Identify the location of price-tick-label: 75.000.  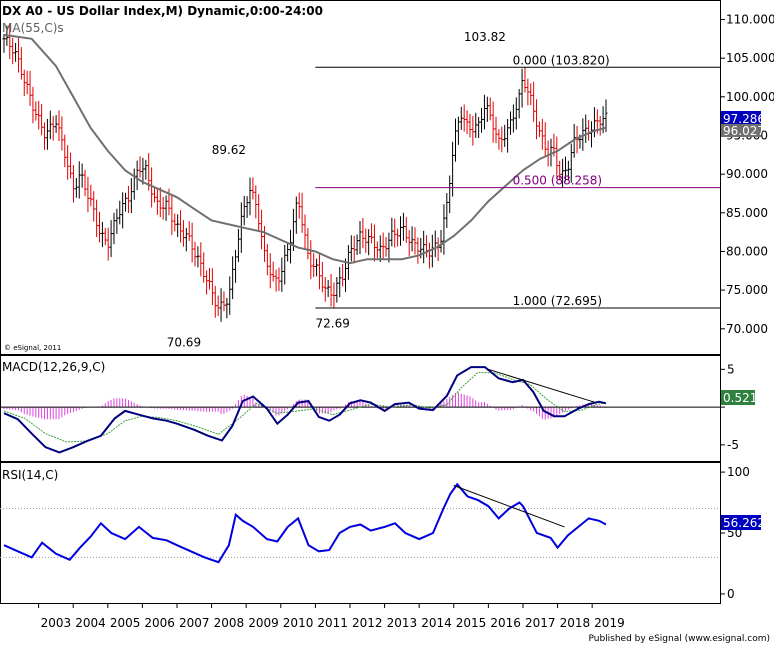
(747, 290).